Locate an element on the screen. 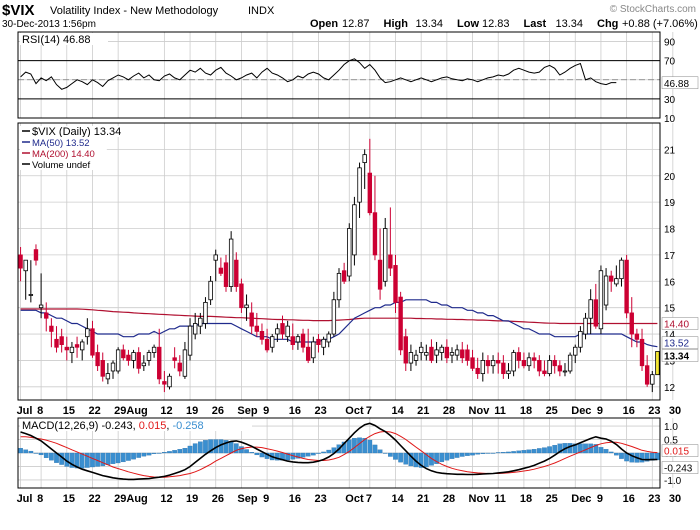 The height and width of the screenshot is (530, 700). quote-value: +0.88 (+7.06%) is located at coordinates (660, 24).